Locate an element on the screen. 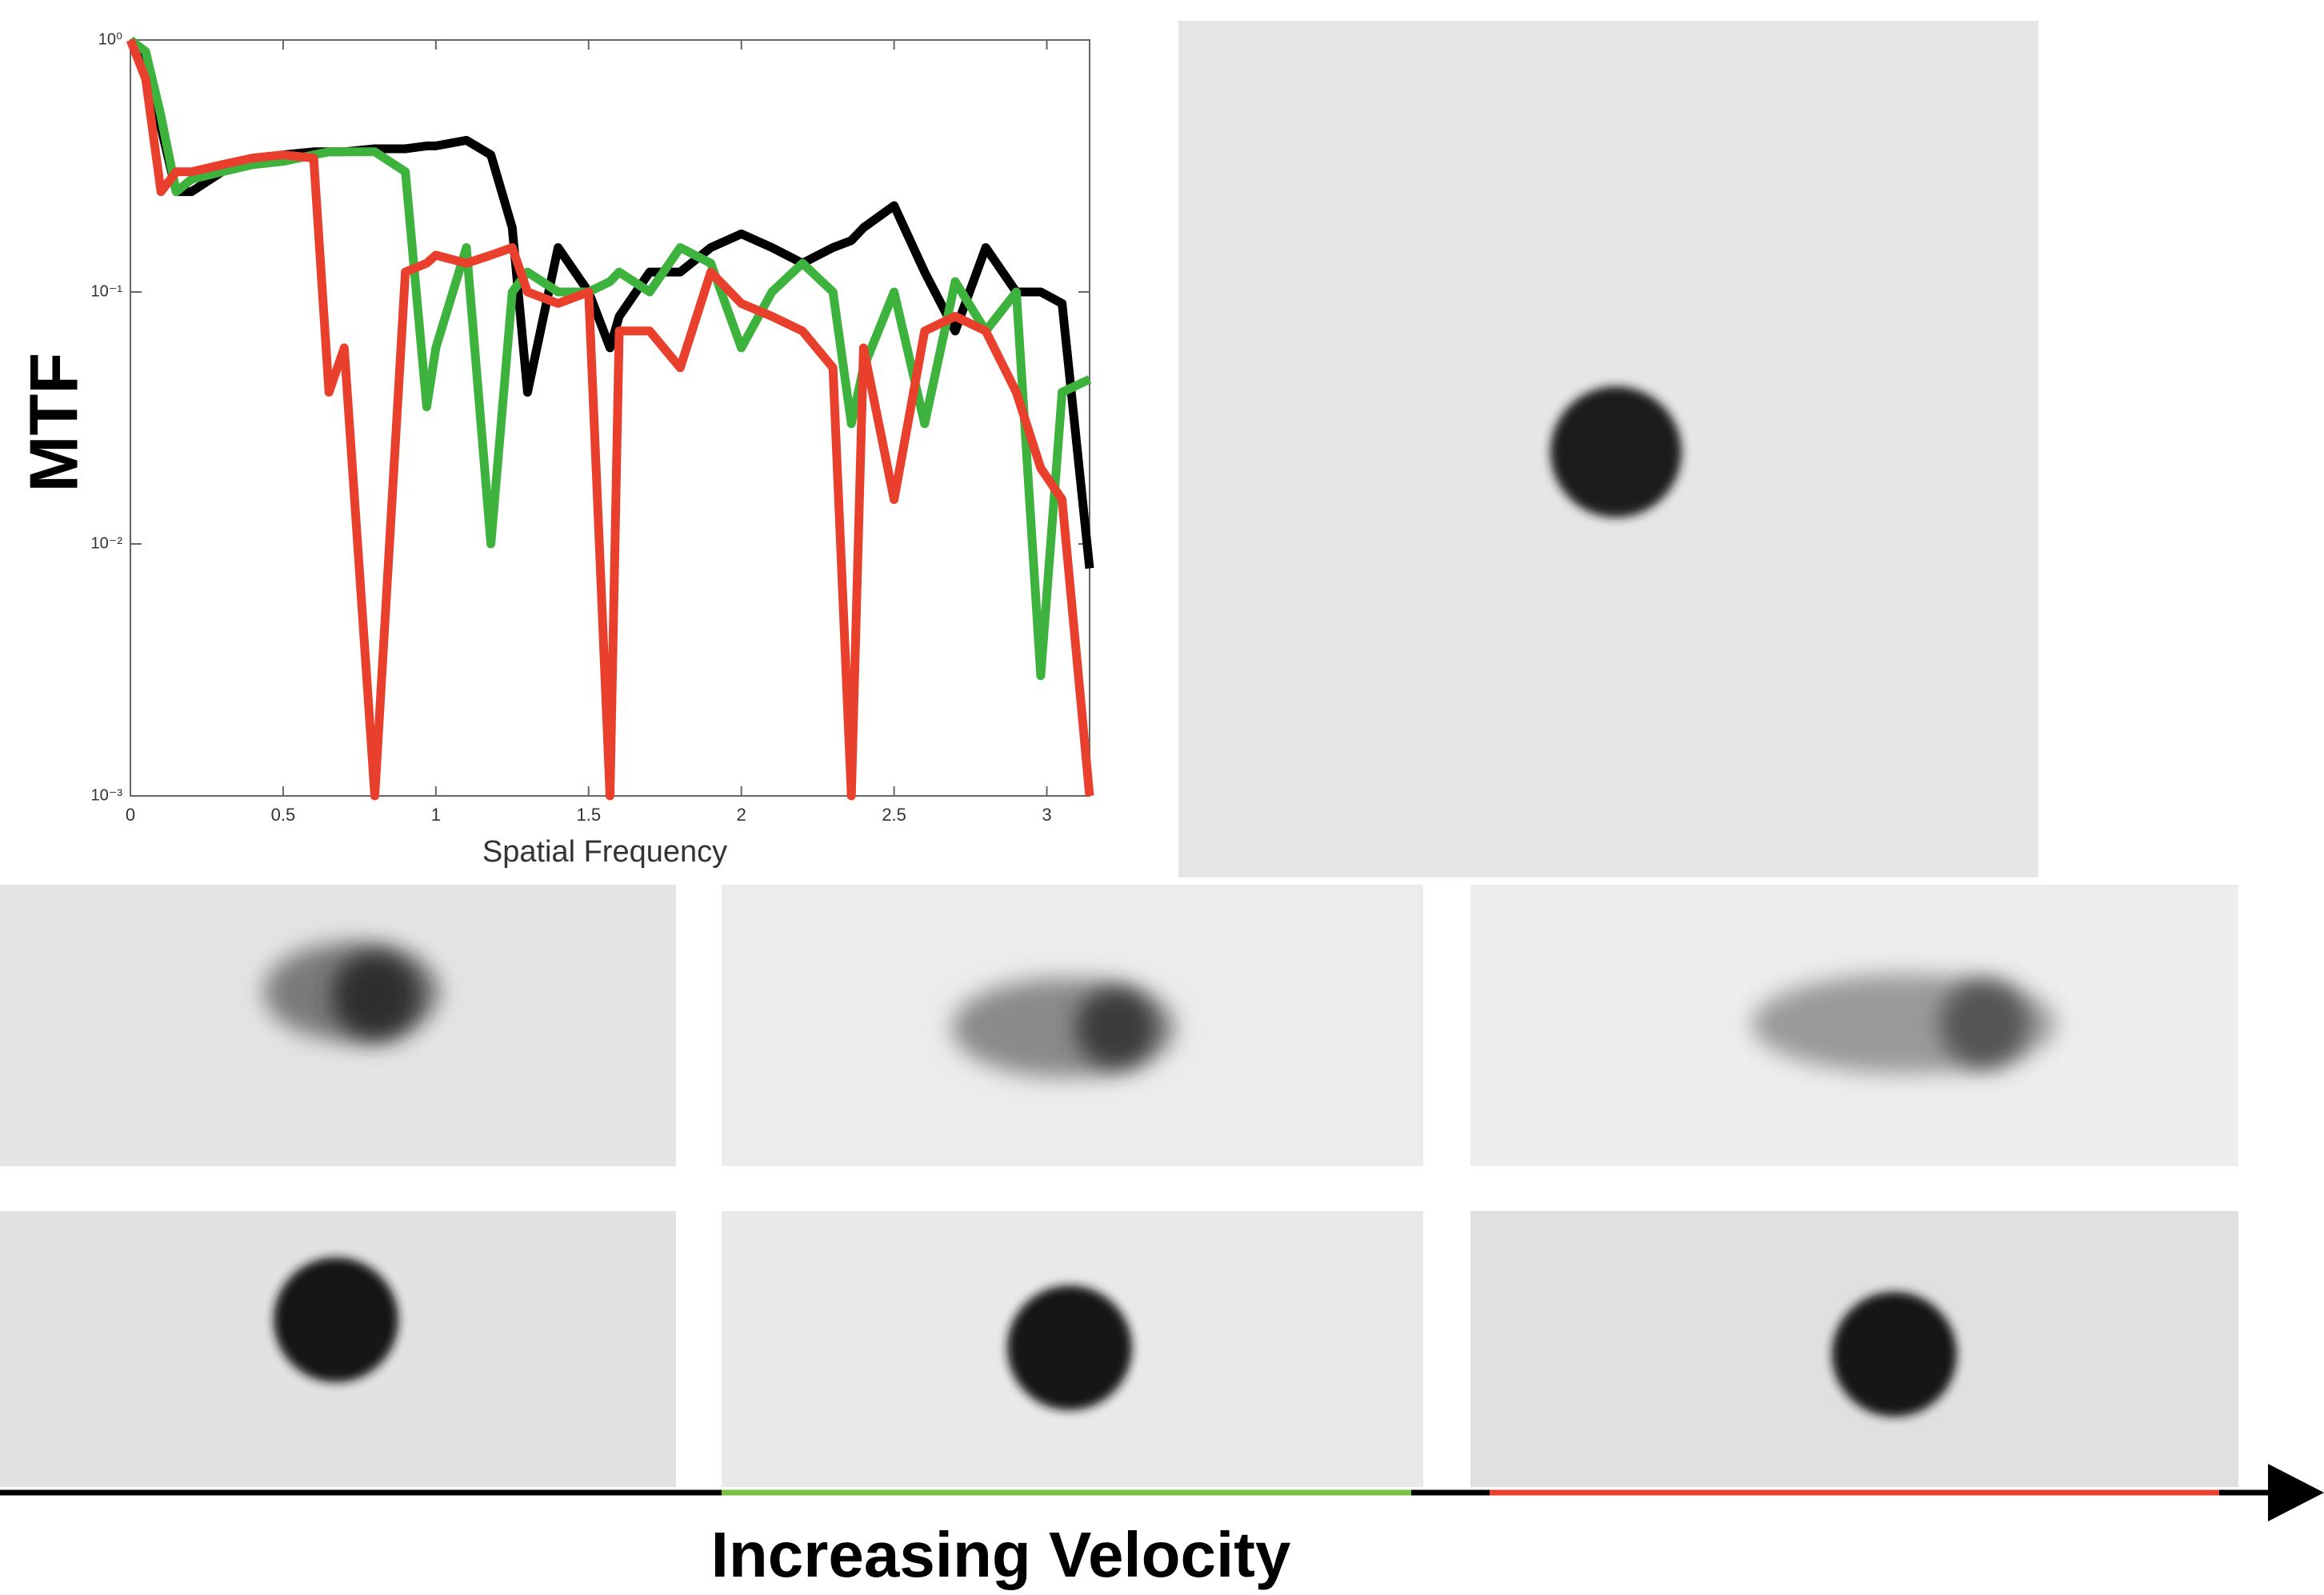 Image resolution: width=2324 pixels, height=1595 pixels. arrow-head is located at coordinates (2296, 1492).